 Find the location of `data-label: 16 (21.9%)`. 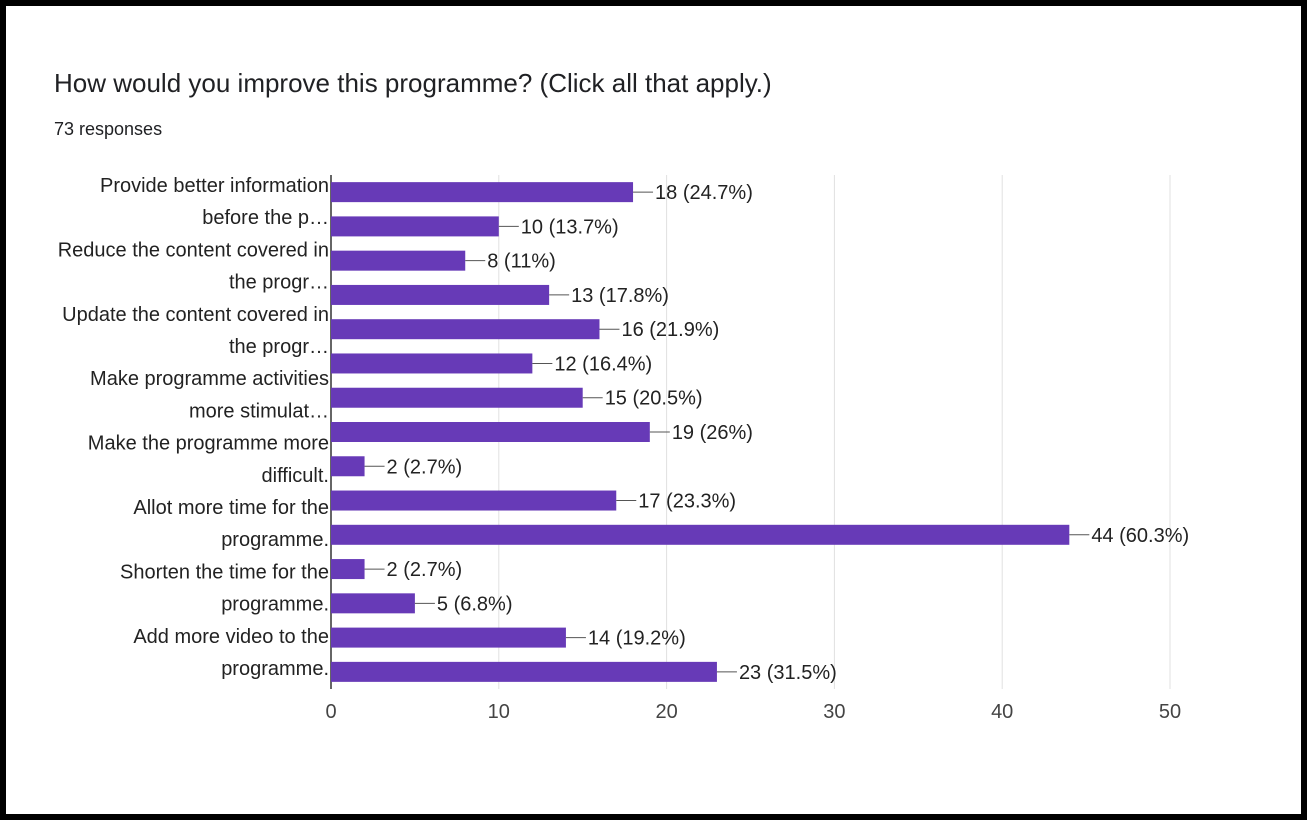

data-label: 16 (21.9%) is located at coordinates (670, 330).